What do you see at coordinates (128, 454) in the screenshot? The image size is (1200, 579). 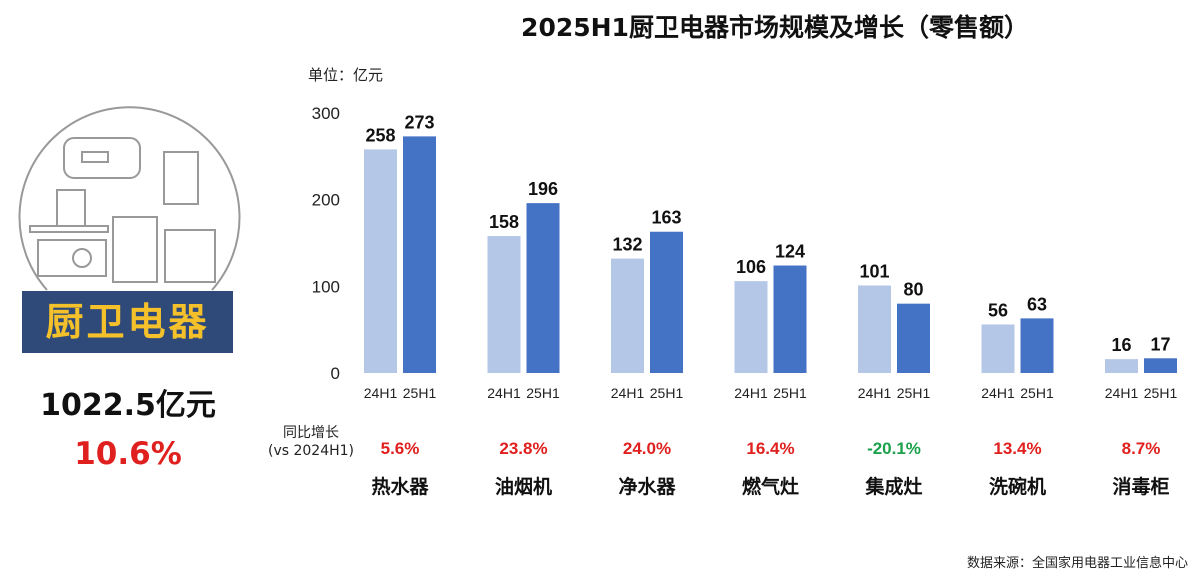 I see `total-growth: 10.6%` at bounding box center [128, 454].